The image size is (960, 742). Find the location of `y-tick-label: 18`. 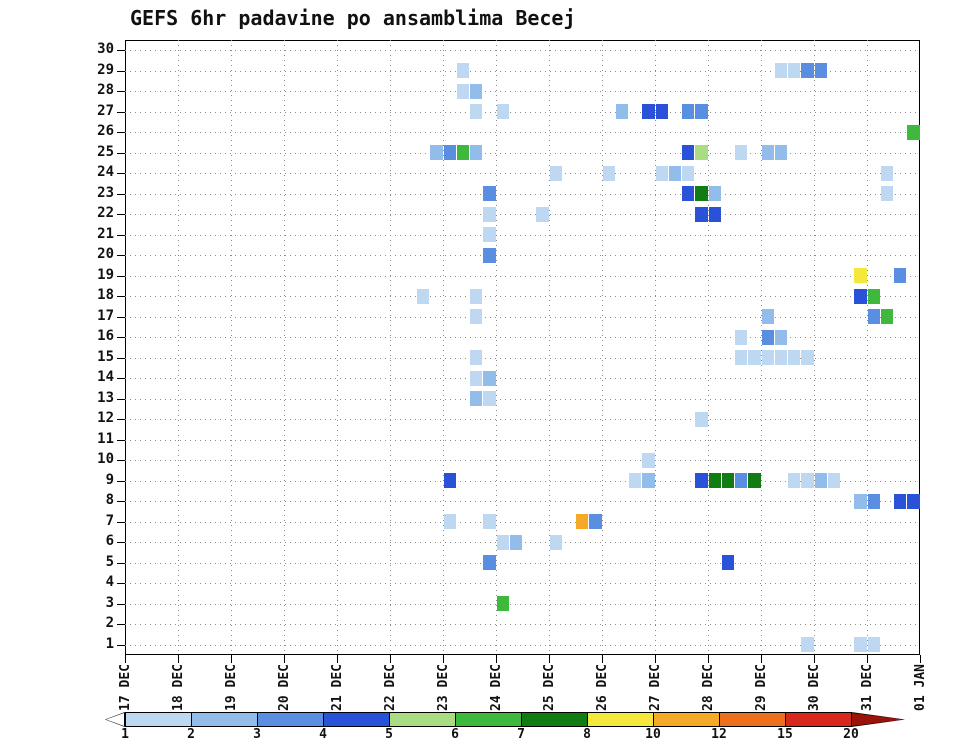

y-tick-label: 18 is located at coordinates (105, 295).